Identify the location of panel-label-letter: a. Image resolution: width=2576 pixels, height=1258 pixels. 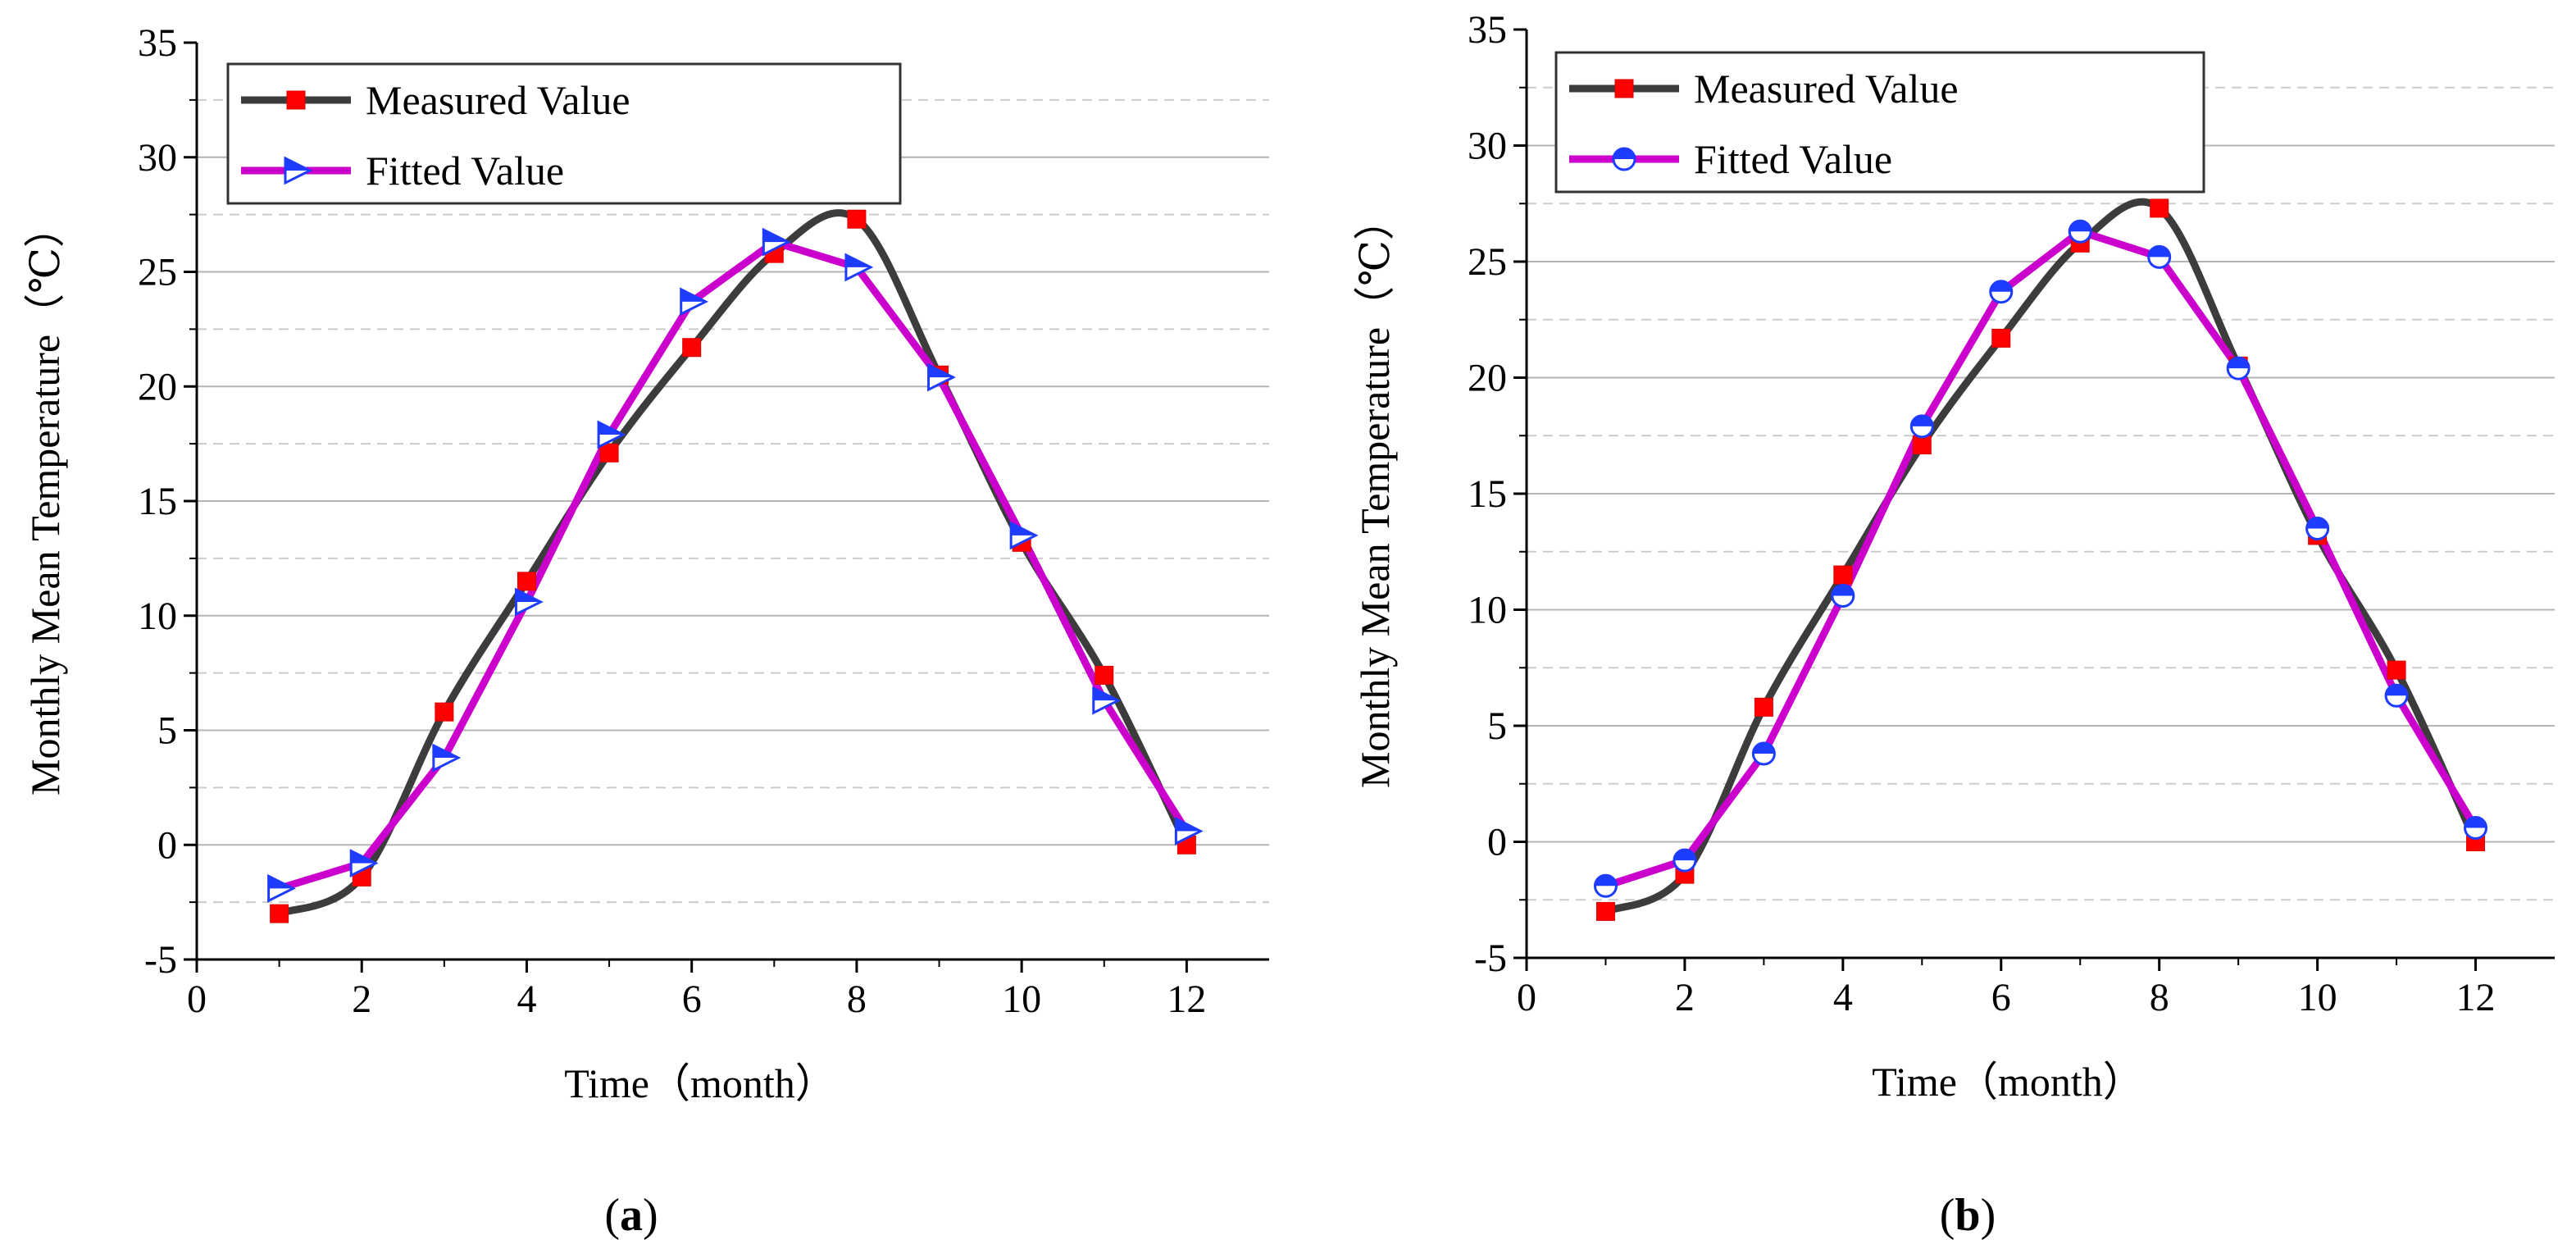
(631, 1215).